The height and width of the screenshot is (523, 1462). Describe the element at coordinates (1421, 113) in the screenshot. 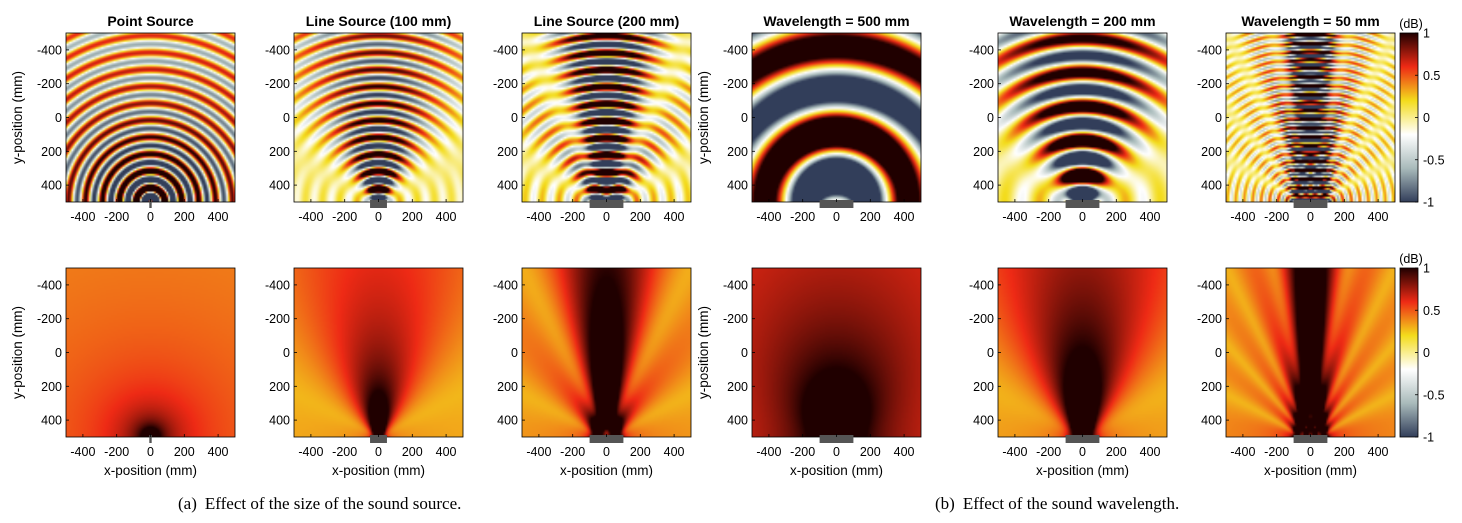

I see `colorbar-1: 1 0.5 0 -0.5 -1 (dB)` at that location.